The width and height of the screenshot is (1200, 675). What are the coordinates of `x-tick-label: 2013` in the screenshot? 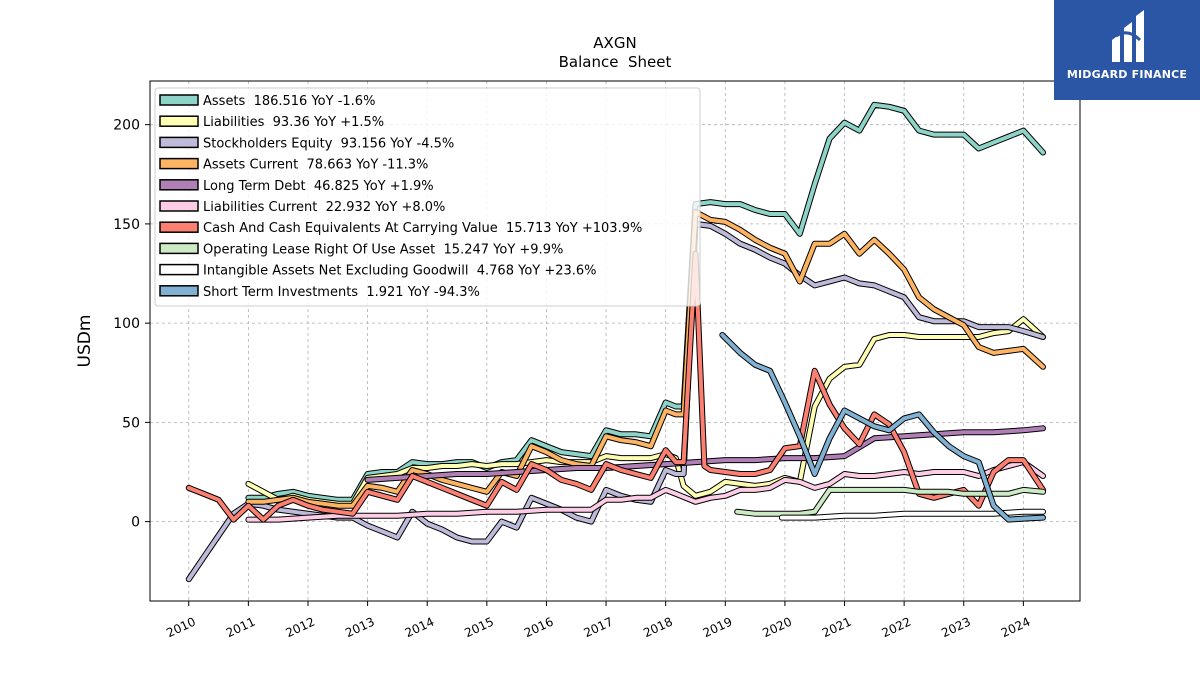 It's located at (360, 628).